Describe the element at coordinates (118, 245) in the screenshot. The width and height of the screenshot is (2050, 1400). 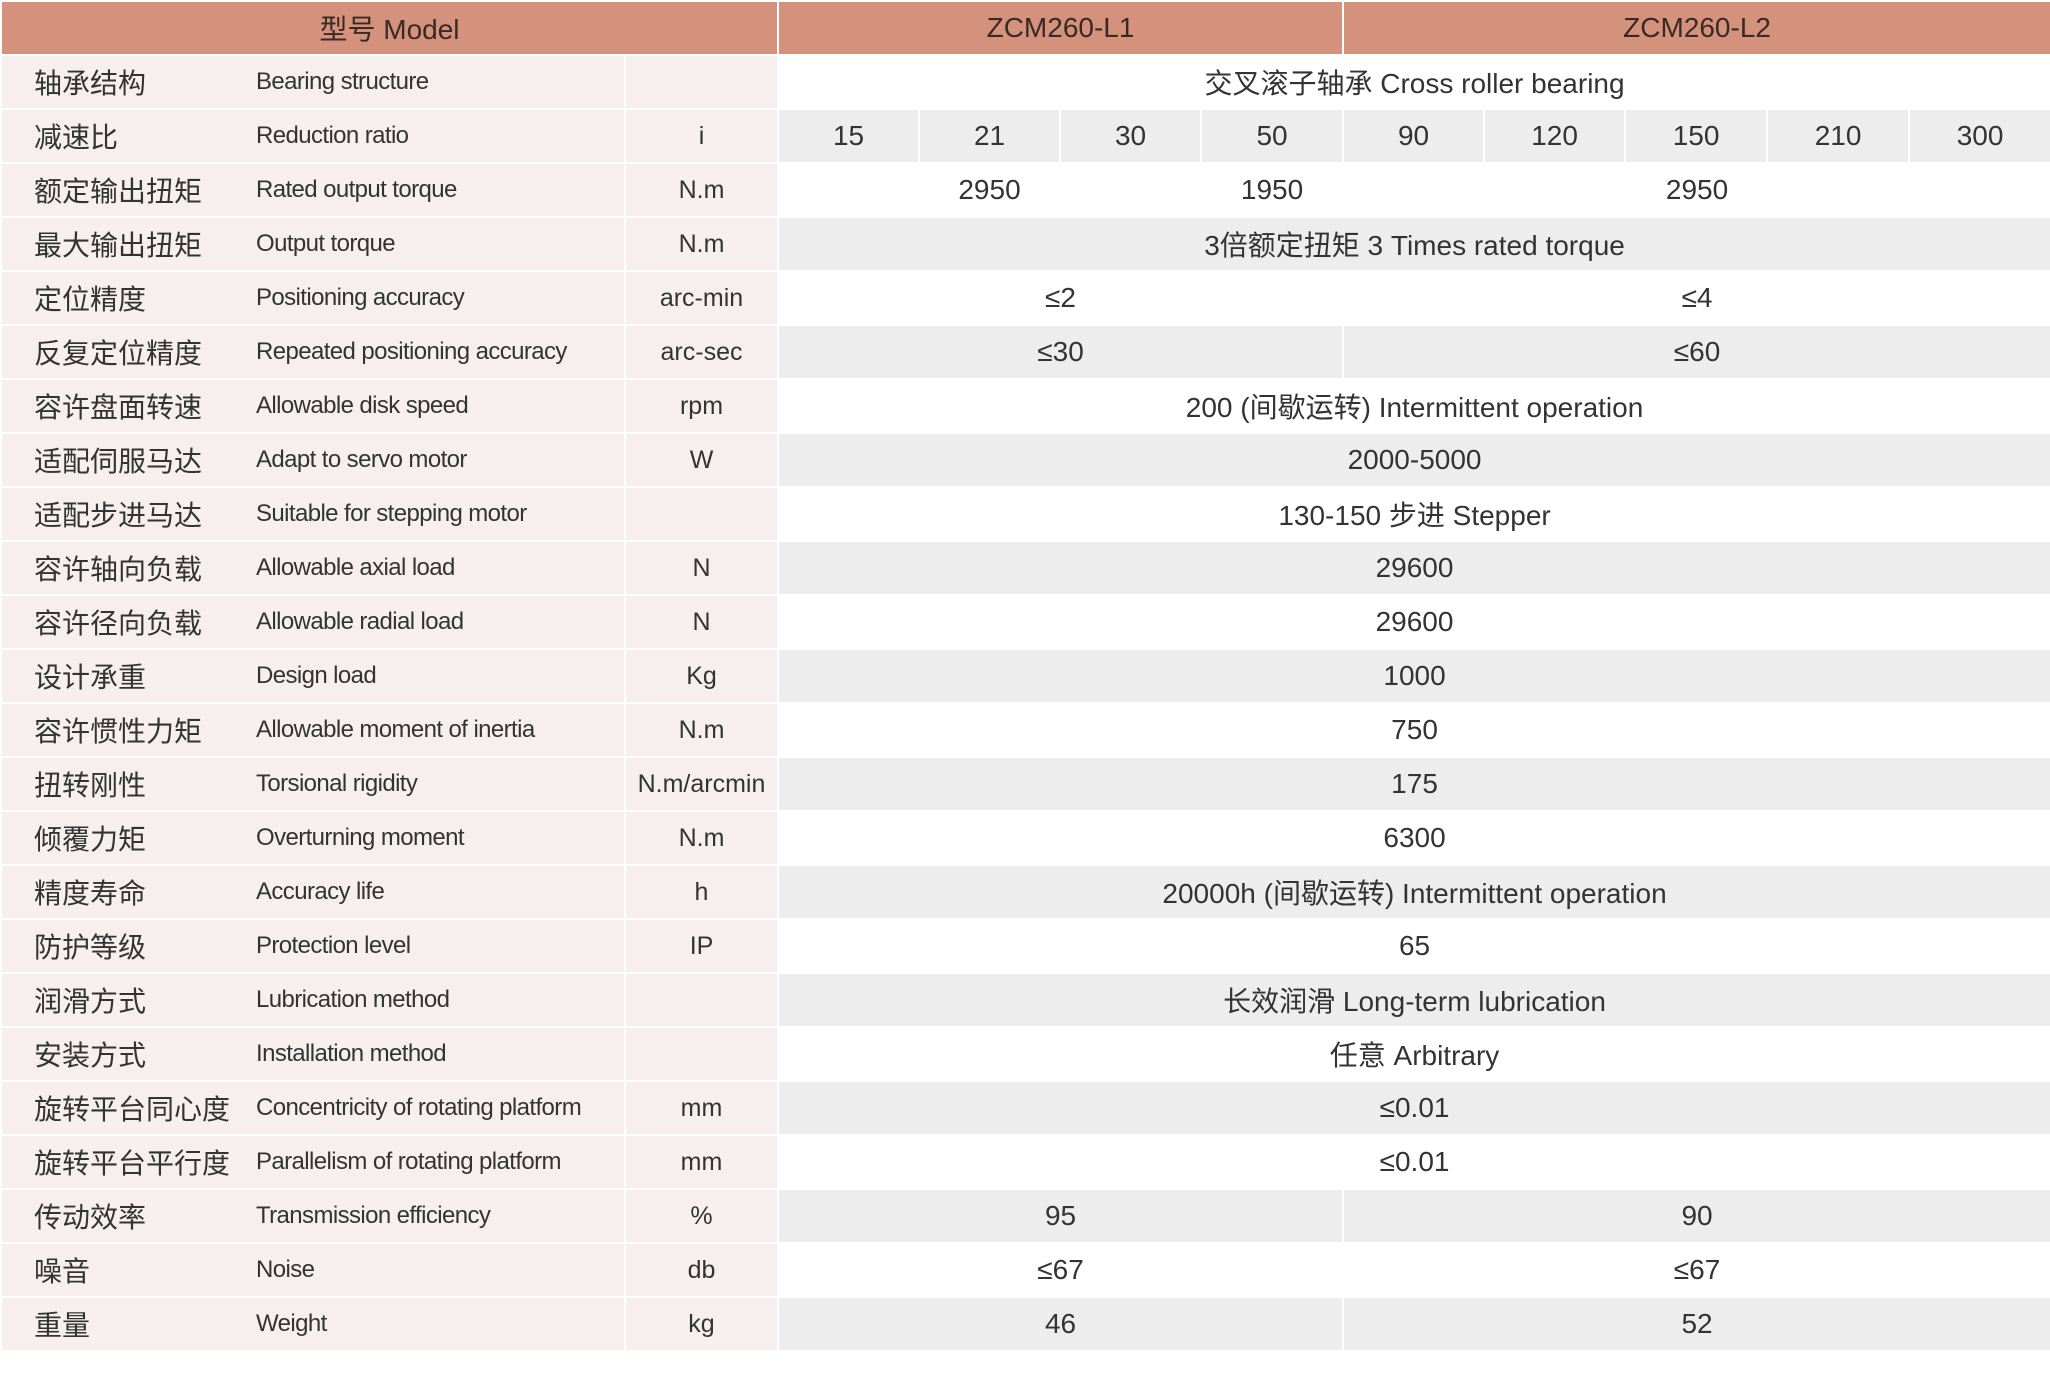
I see `label-chinese: 最大输出扭矩` at that location.